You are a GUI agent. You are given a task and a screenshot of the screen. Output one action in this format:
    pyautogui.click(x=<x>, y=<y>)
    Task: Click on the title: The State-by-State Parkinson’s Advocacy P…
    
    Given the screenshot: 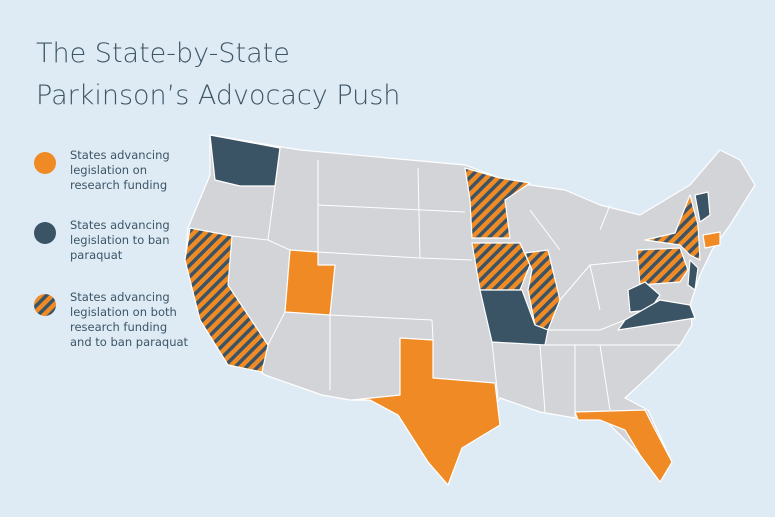 What is the action you would take?
    pyautogui.click(x=218, y=74)
    